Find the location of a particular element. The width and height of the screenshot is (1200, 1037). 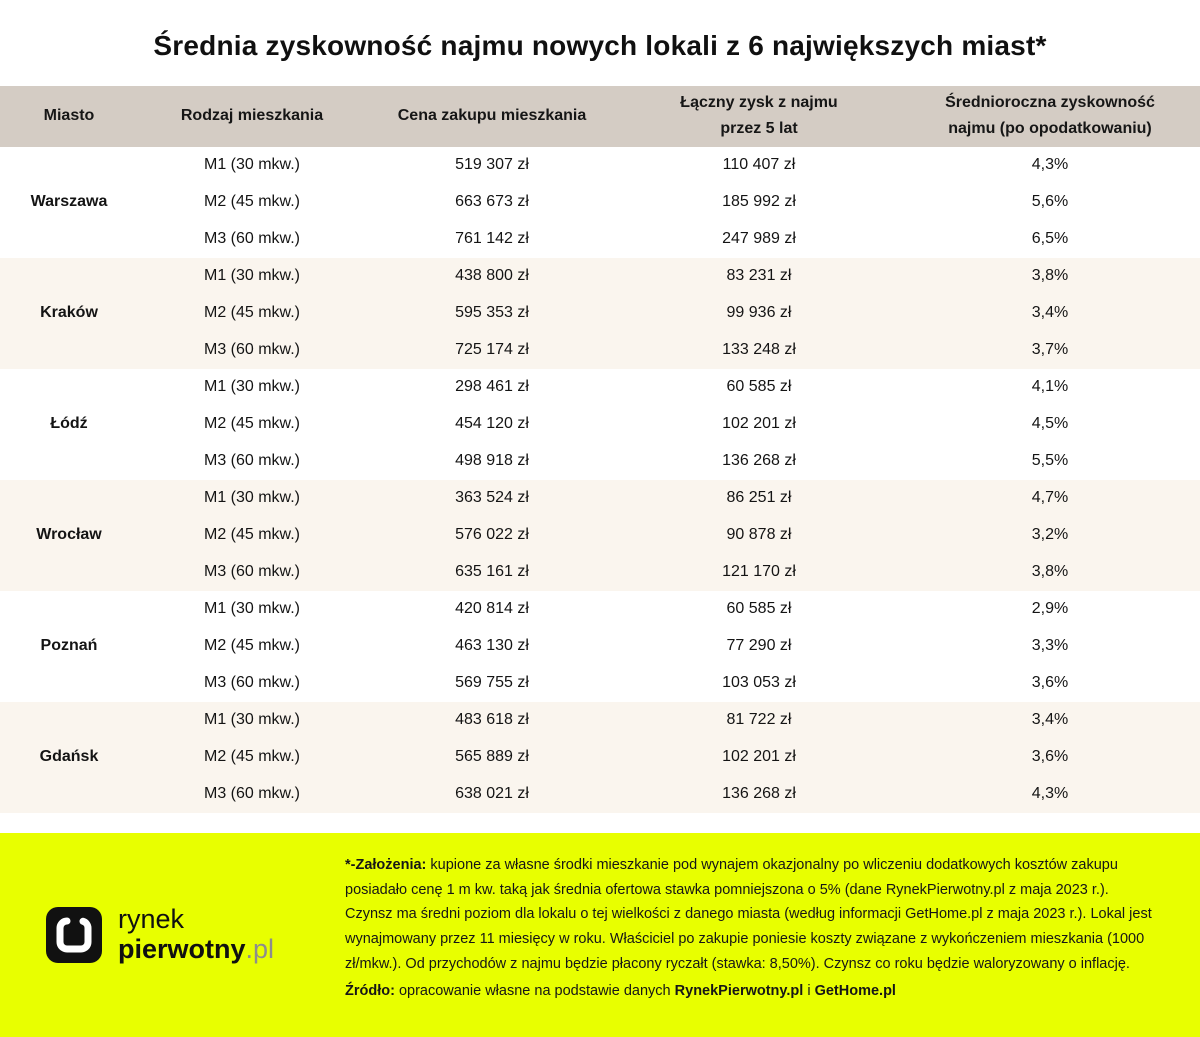

logo-suffix-pl: .pl is located at coordinates (260, 949).